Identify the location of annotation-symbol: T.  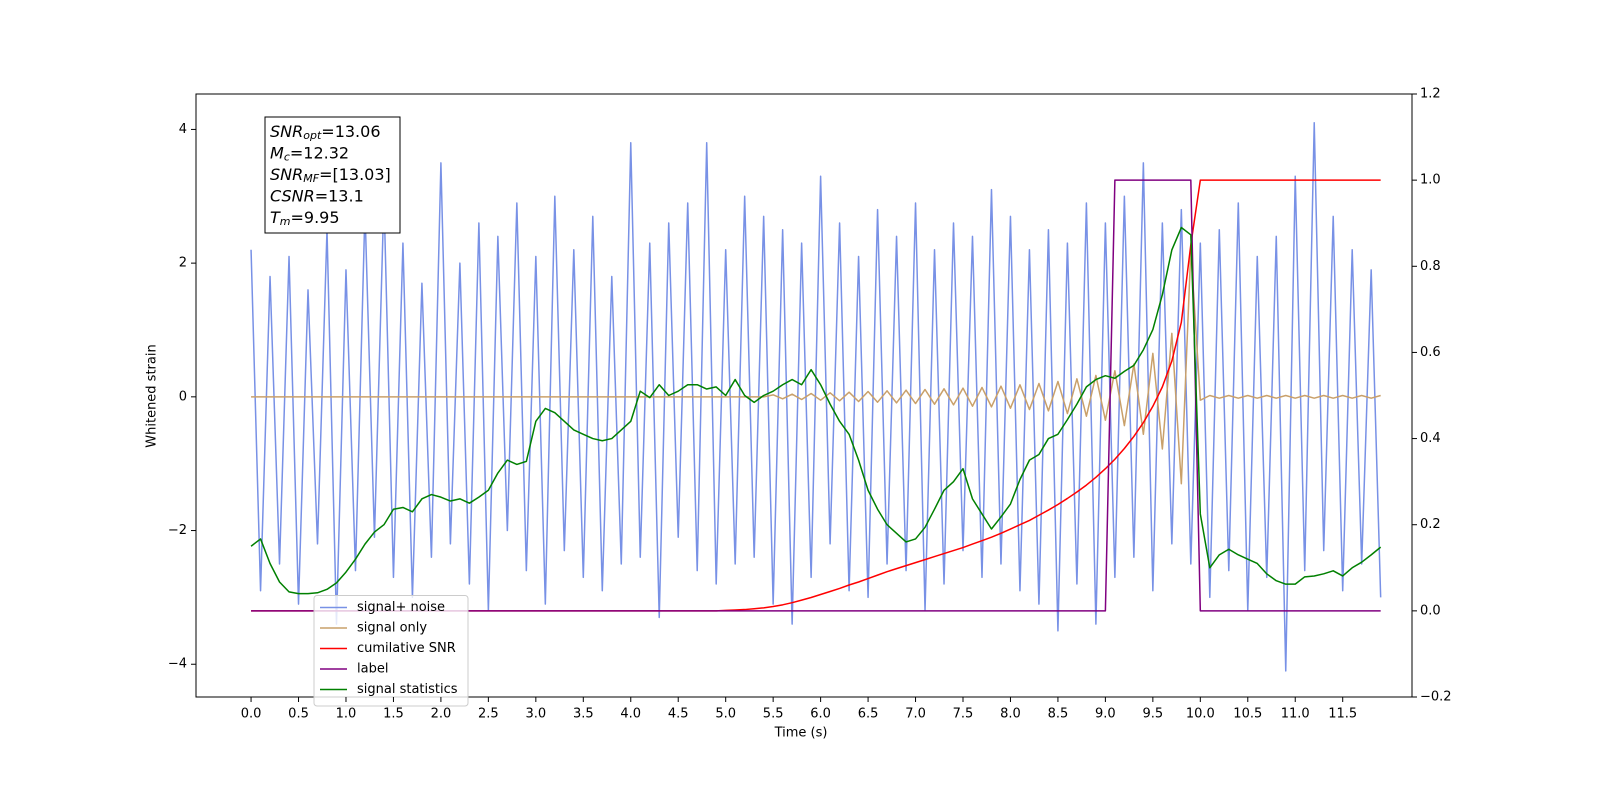
(275, 217).